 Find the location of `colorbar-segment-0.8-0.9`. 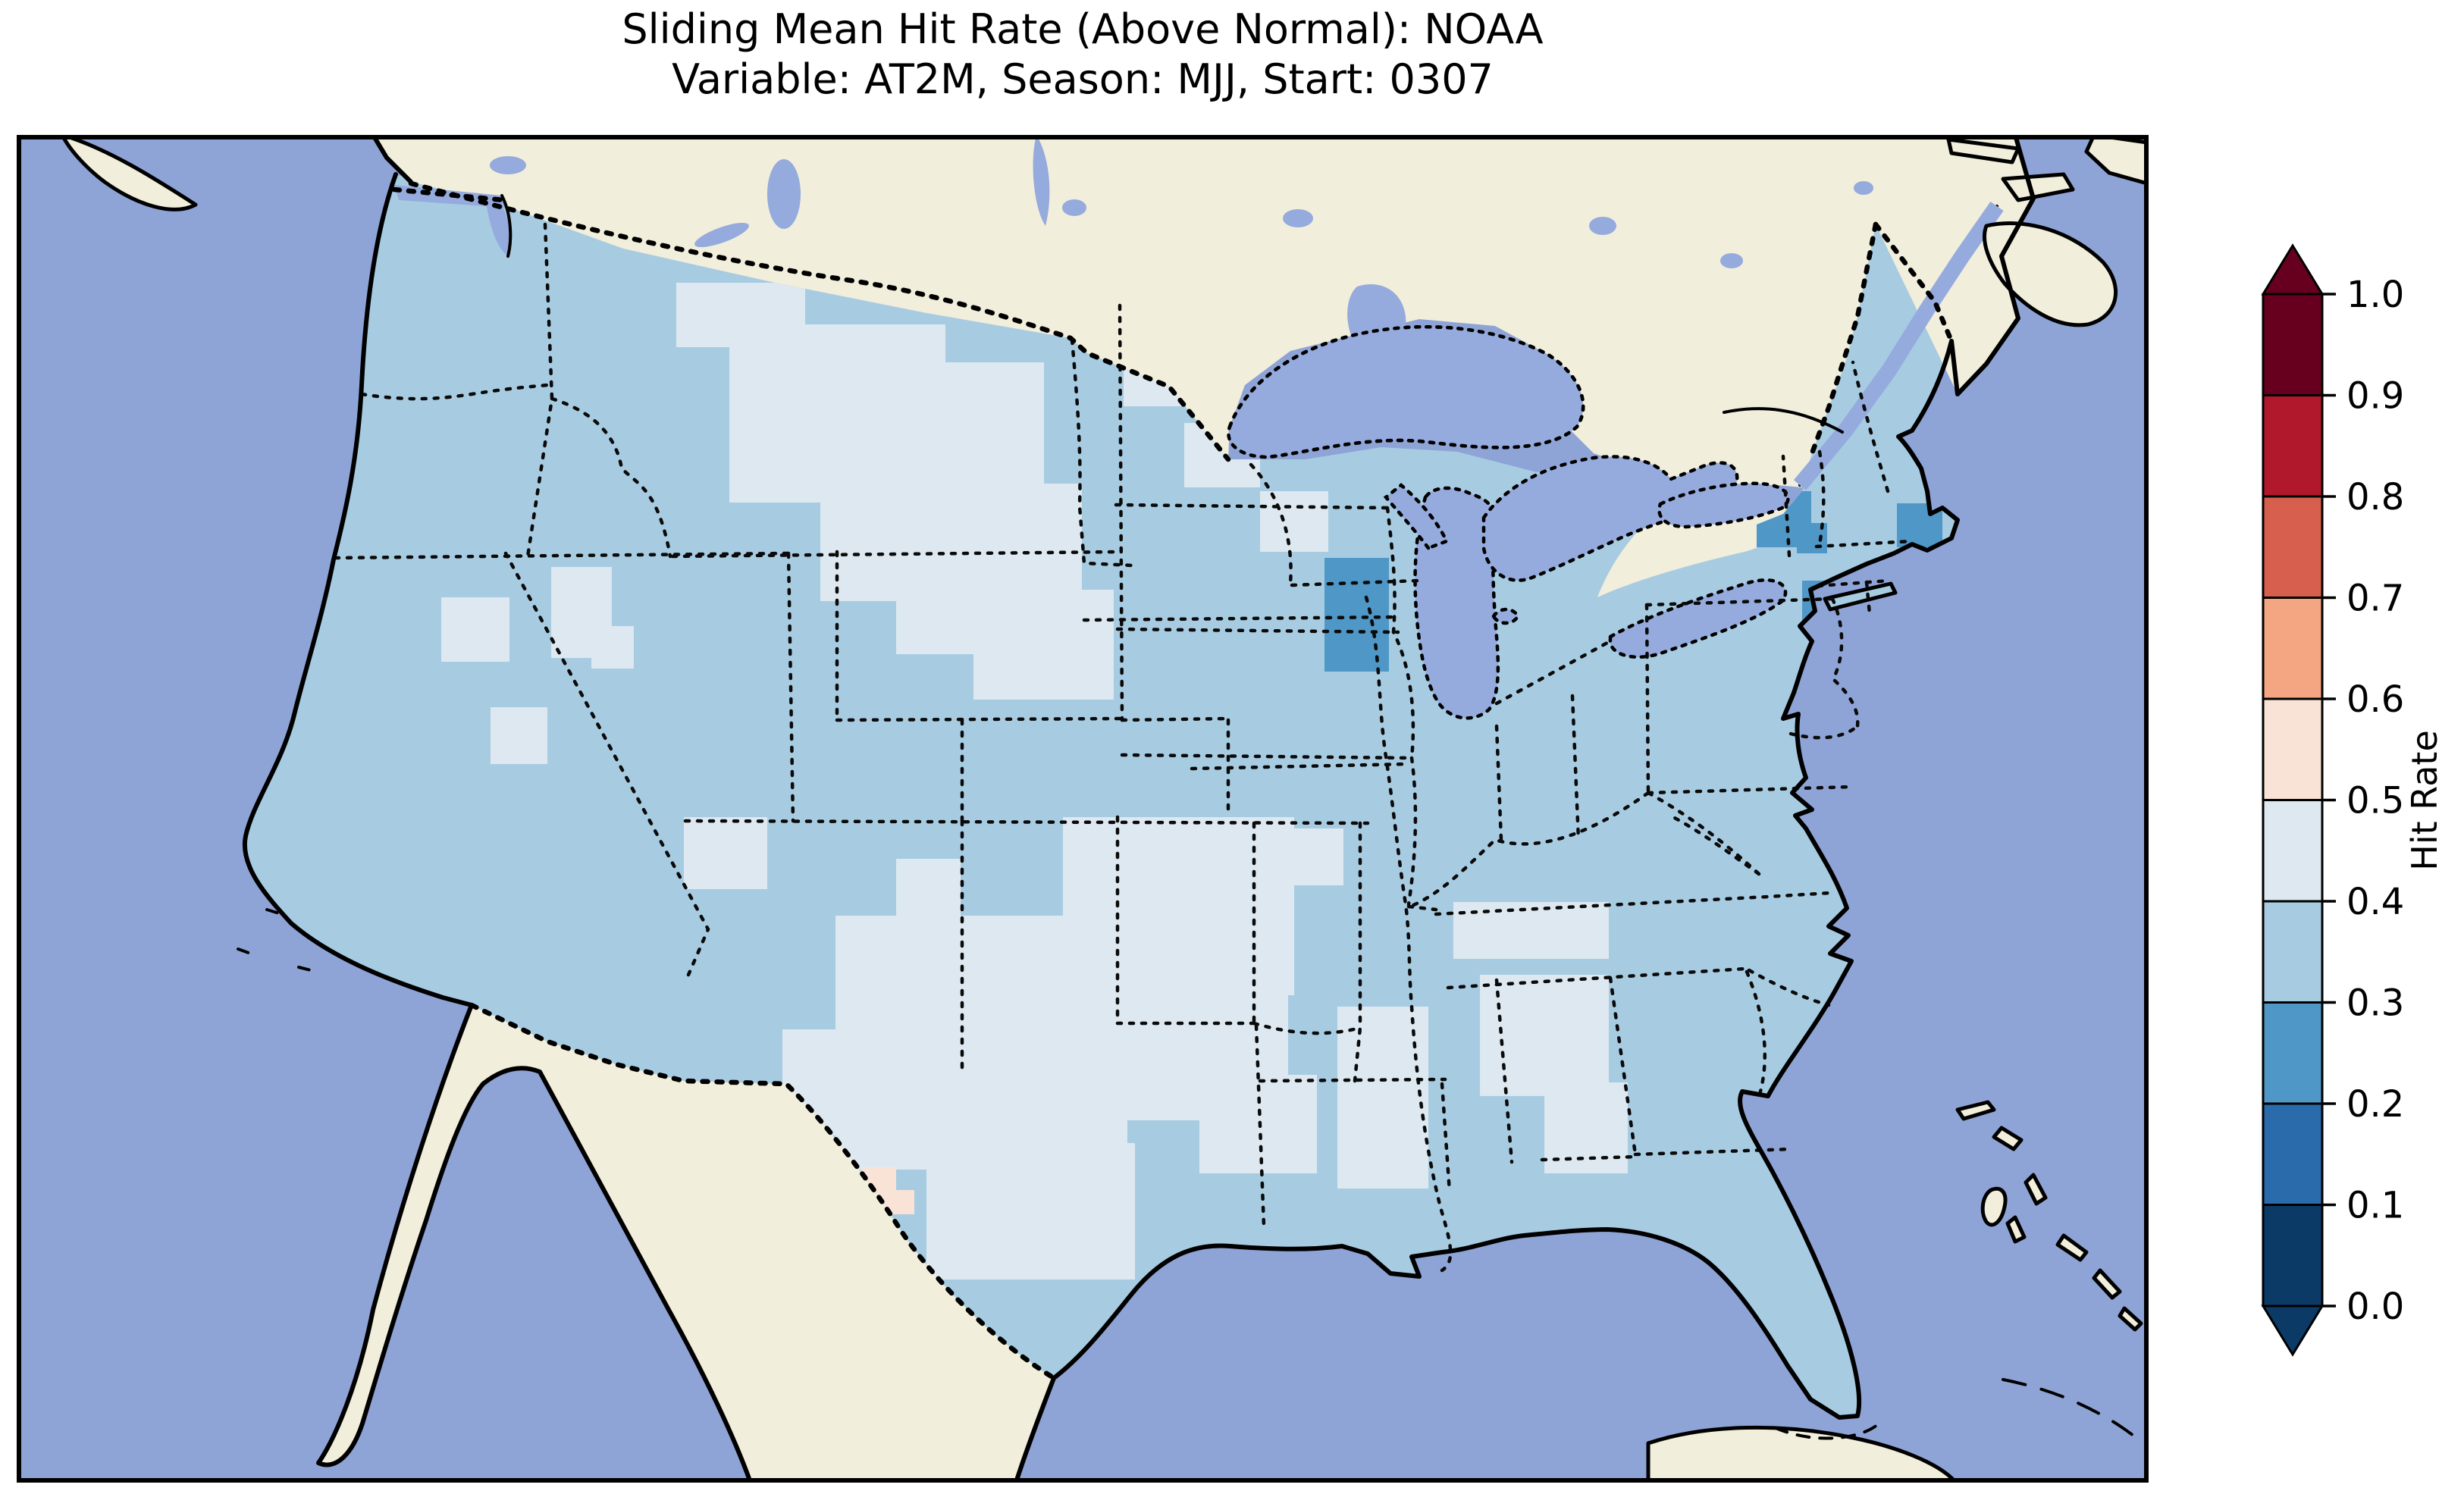

colorbar-segment-0.8-0.9 is located at coordinates (2293, 446).